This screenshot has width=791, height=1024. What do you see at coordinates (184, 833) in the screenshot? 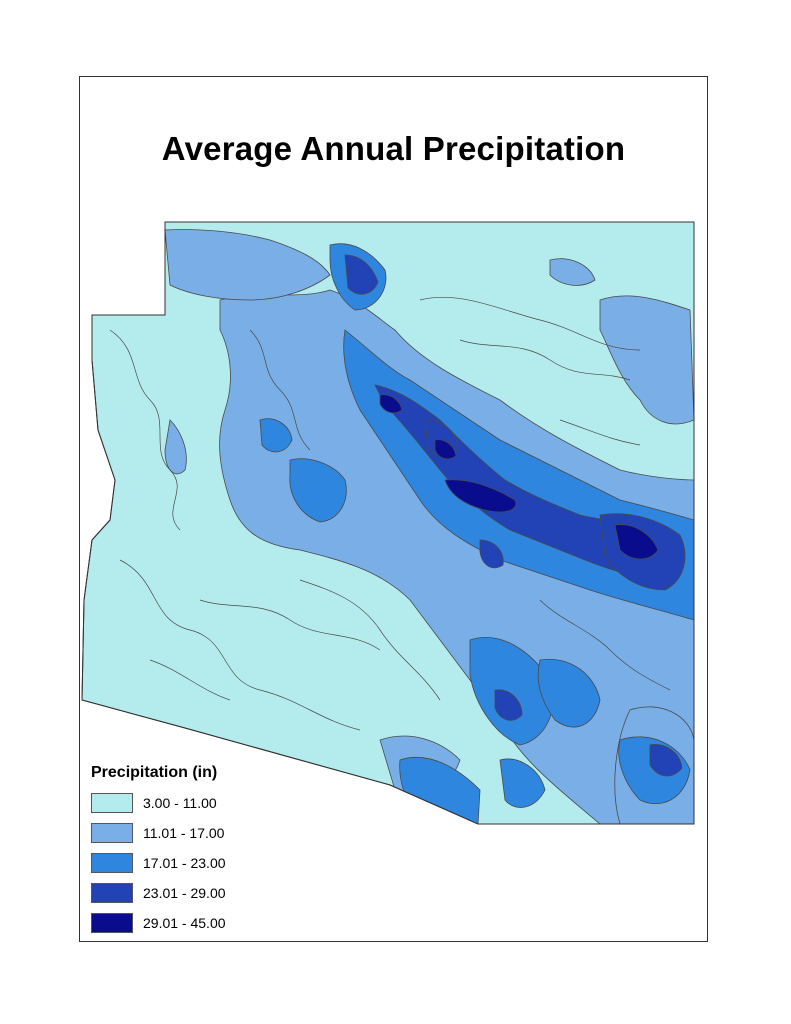
I see `legend-label: 11.01 - 17.00` at bounding box center [184, 833].